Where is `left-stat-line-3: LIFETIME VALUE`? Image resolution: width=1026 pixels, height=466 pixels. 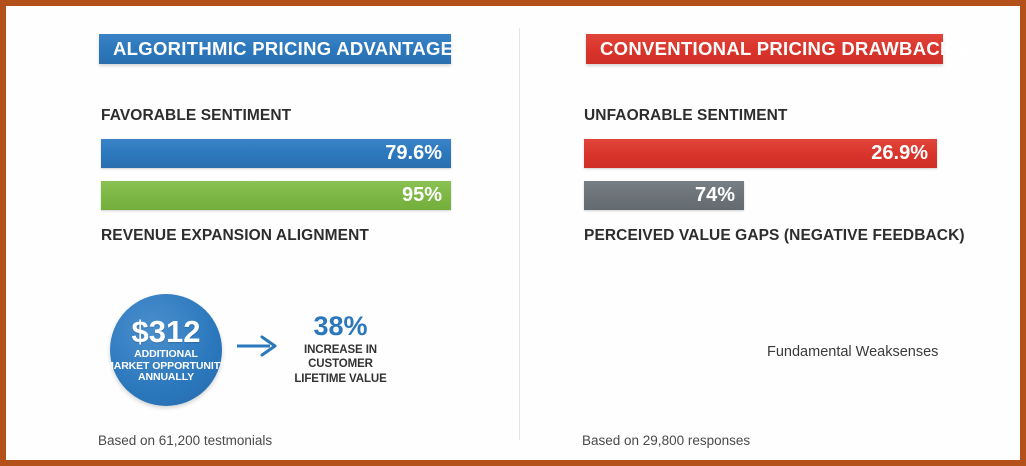 left-stat-line-3: LIFETIME VALUE is located at coordinates (340, 378).